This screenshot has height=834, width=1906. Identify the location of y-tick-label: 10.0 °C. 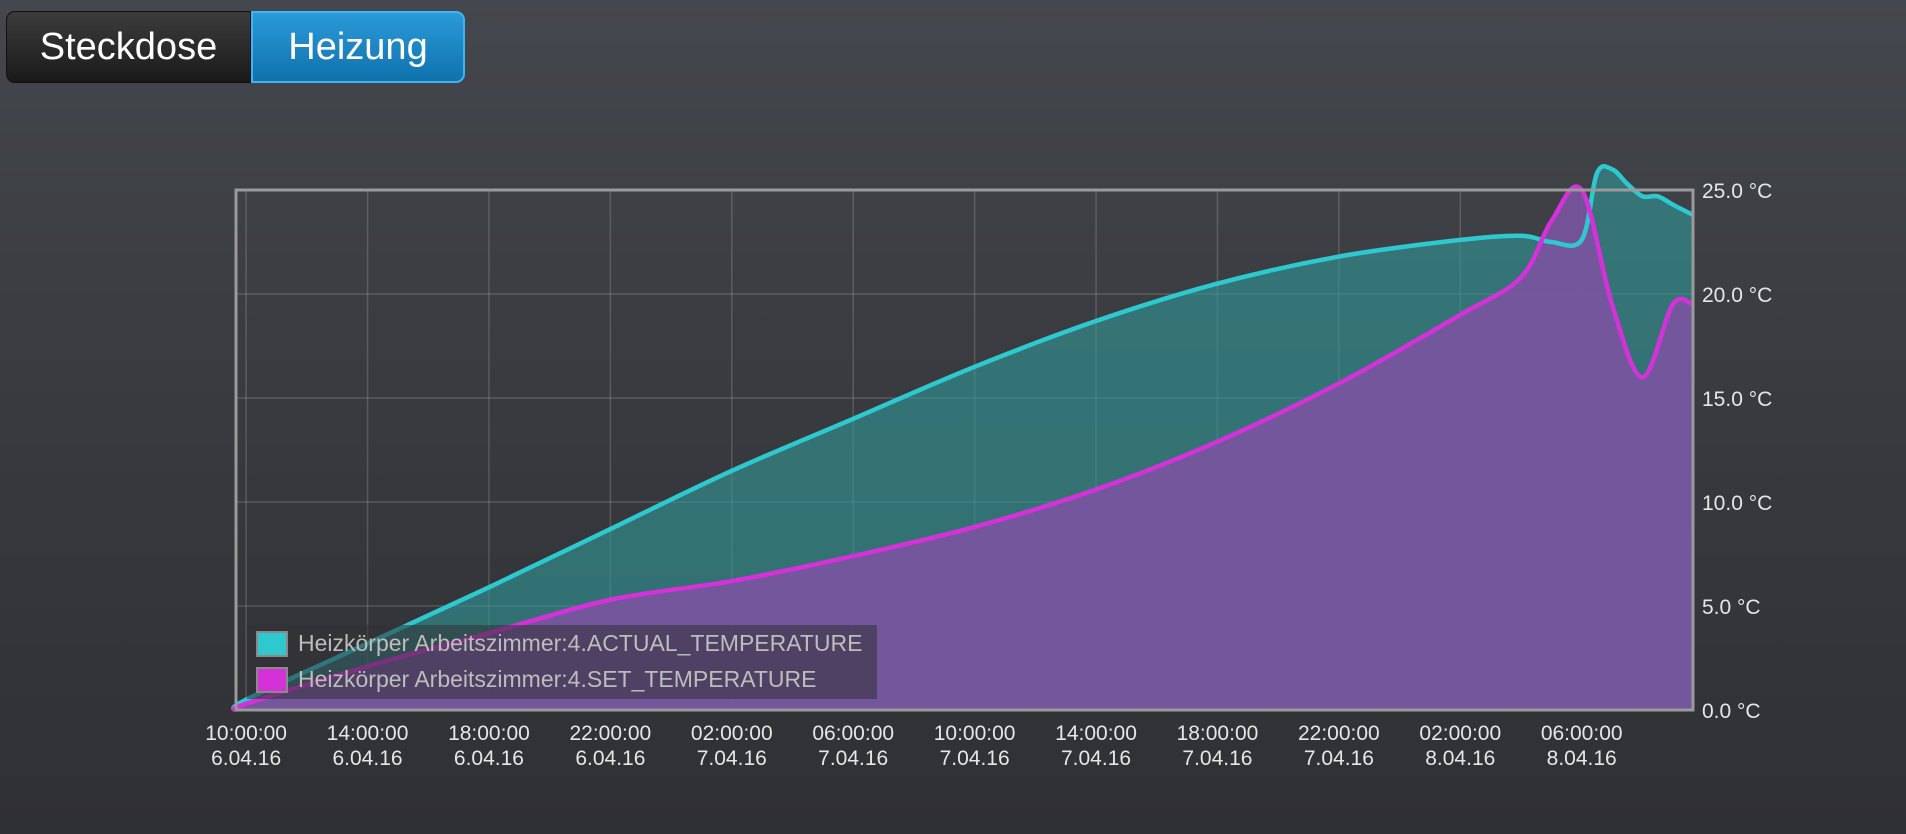
(1737, 503).